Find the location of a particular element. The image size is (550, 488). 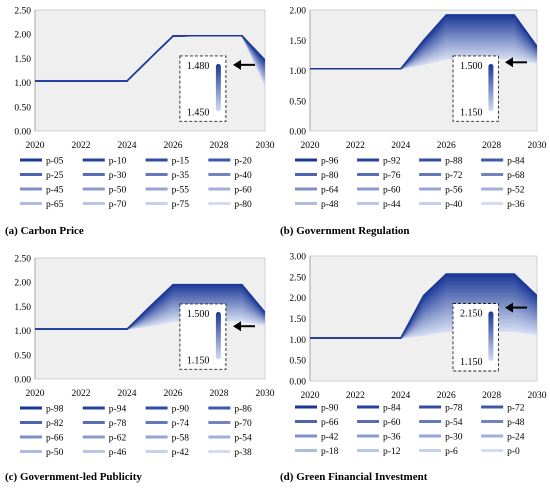

fan-band is located at coordinates (150, 306).